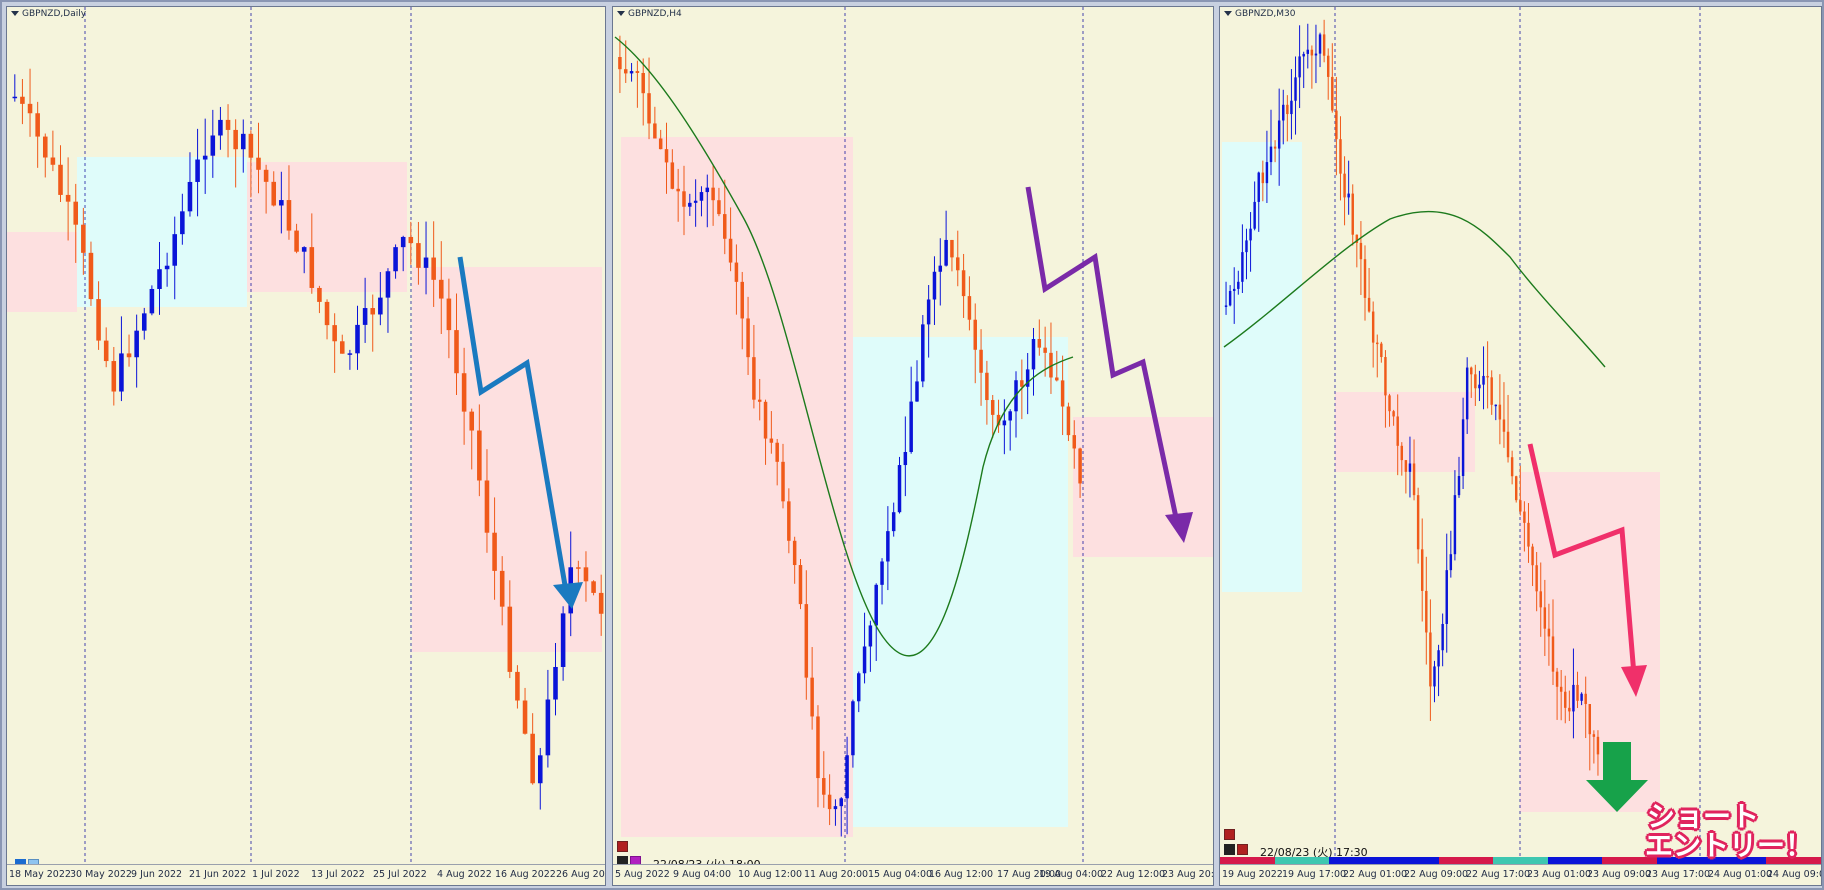  Describe the element at coordinates (900, 874) in the screenshot. I see `tick-label: 15 Aug 04:00` at that location.